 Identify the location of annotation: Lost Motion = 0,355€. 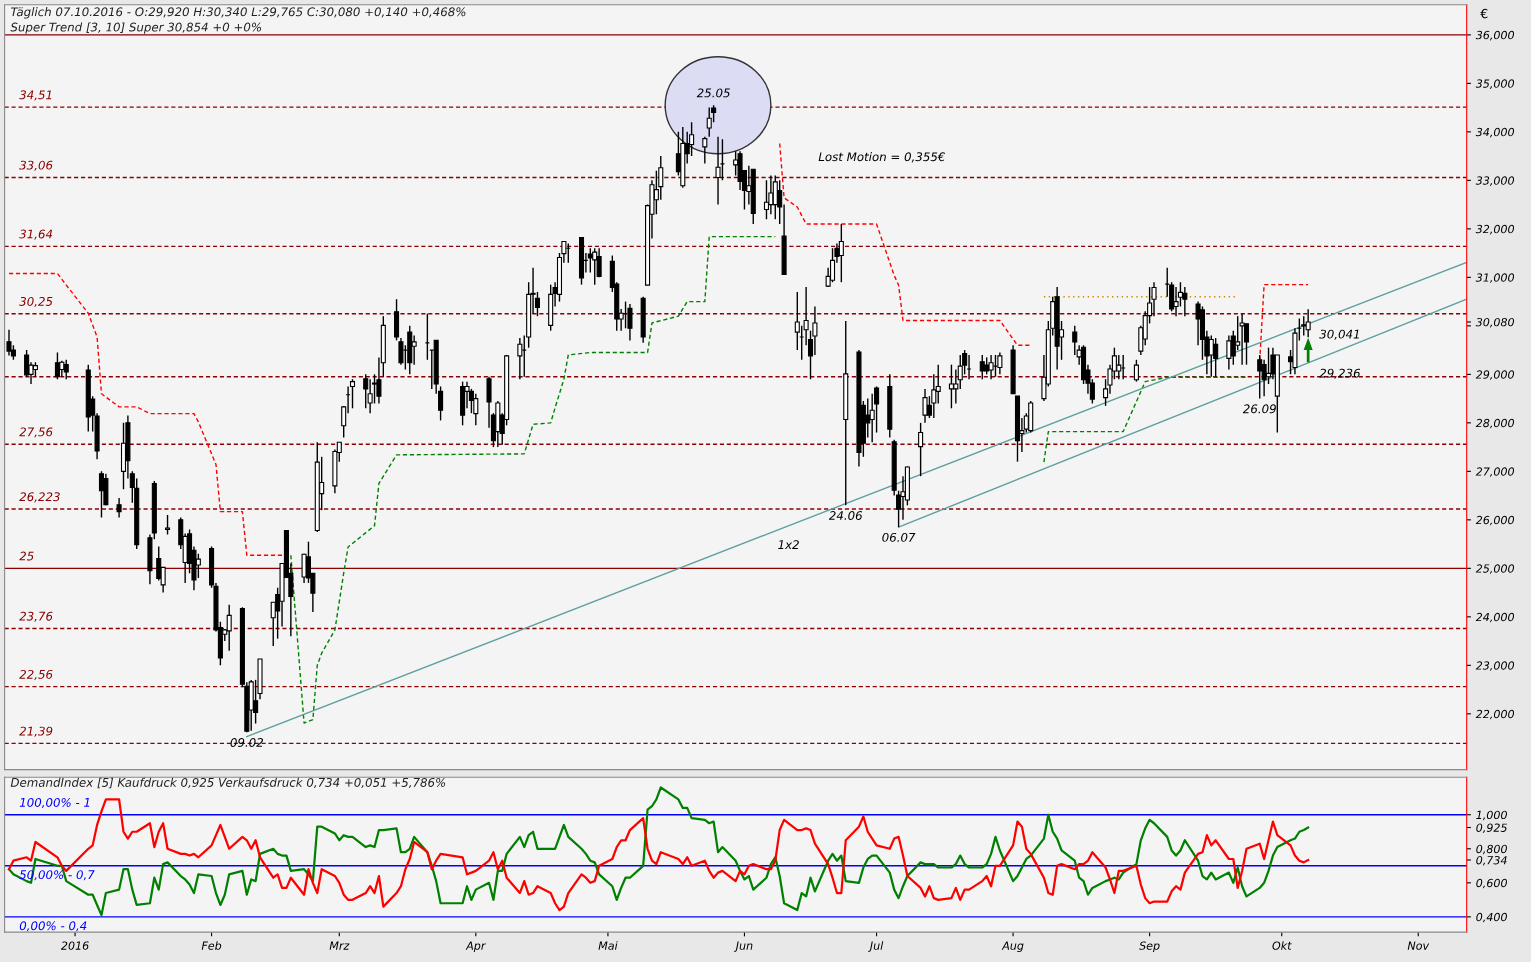
(882, 157).